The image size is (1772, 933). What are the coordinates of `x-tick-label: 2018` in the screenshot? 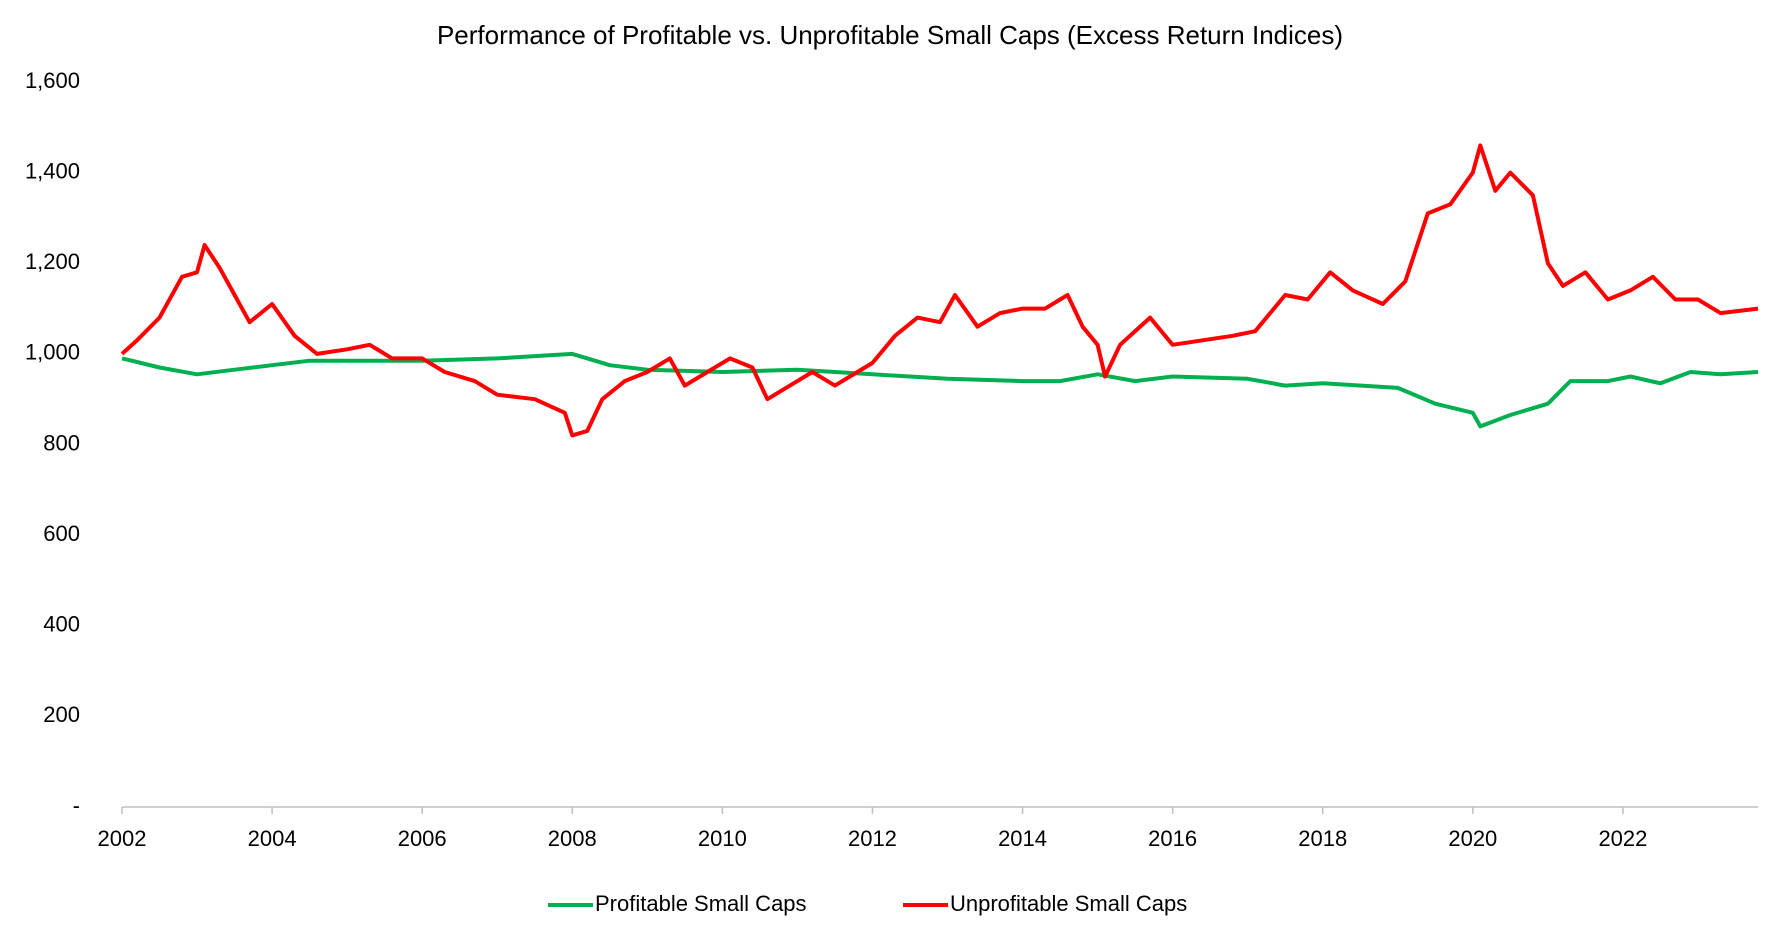 It's located at (1322, 838).